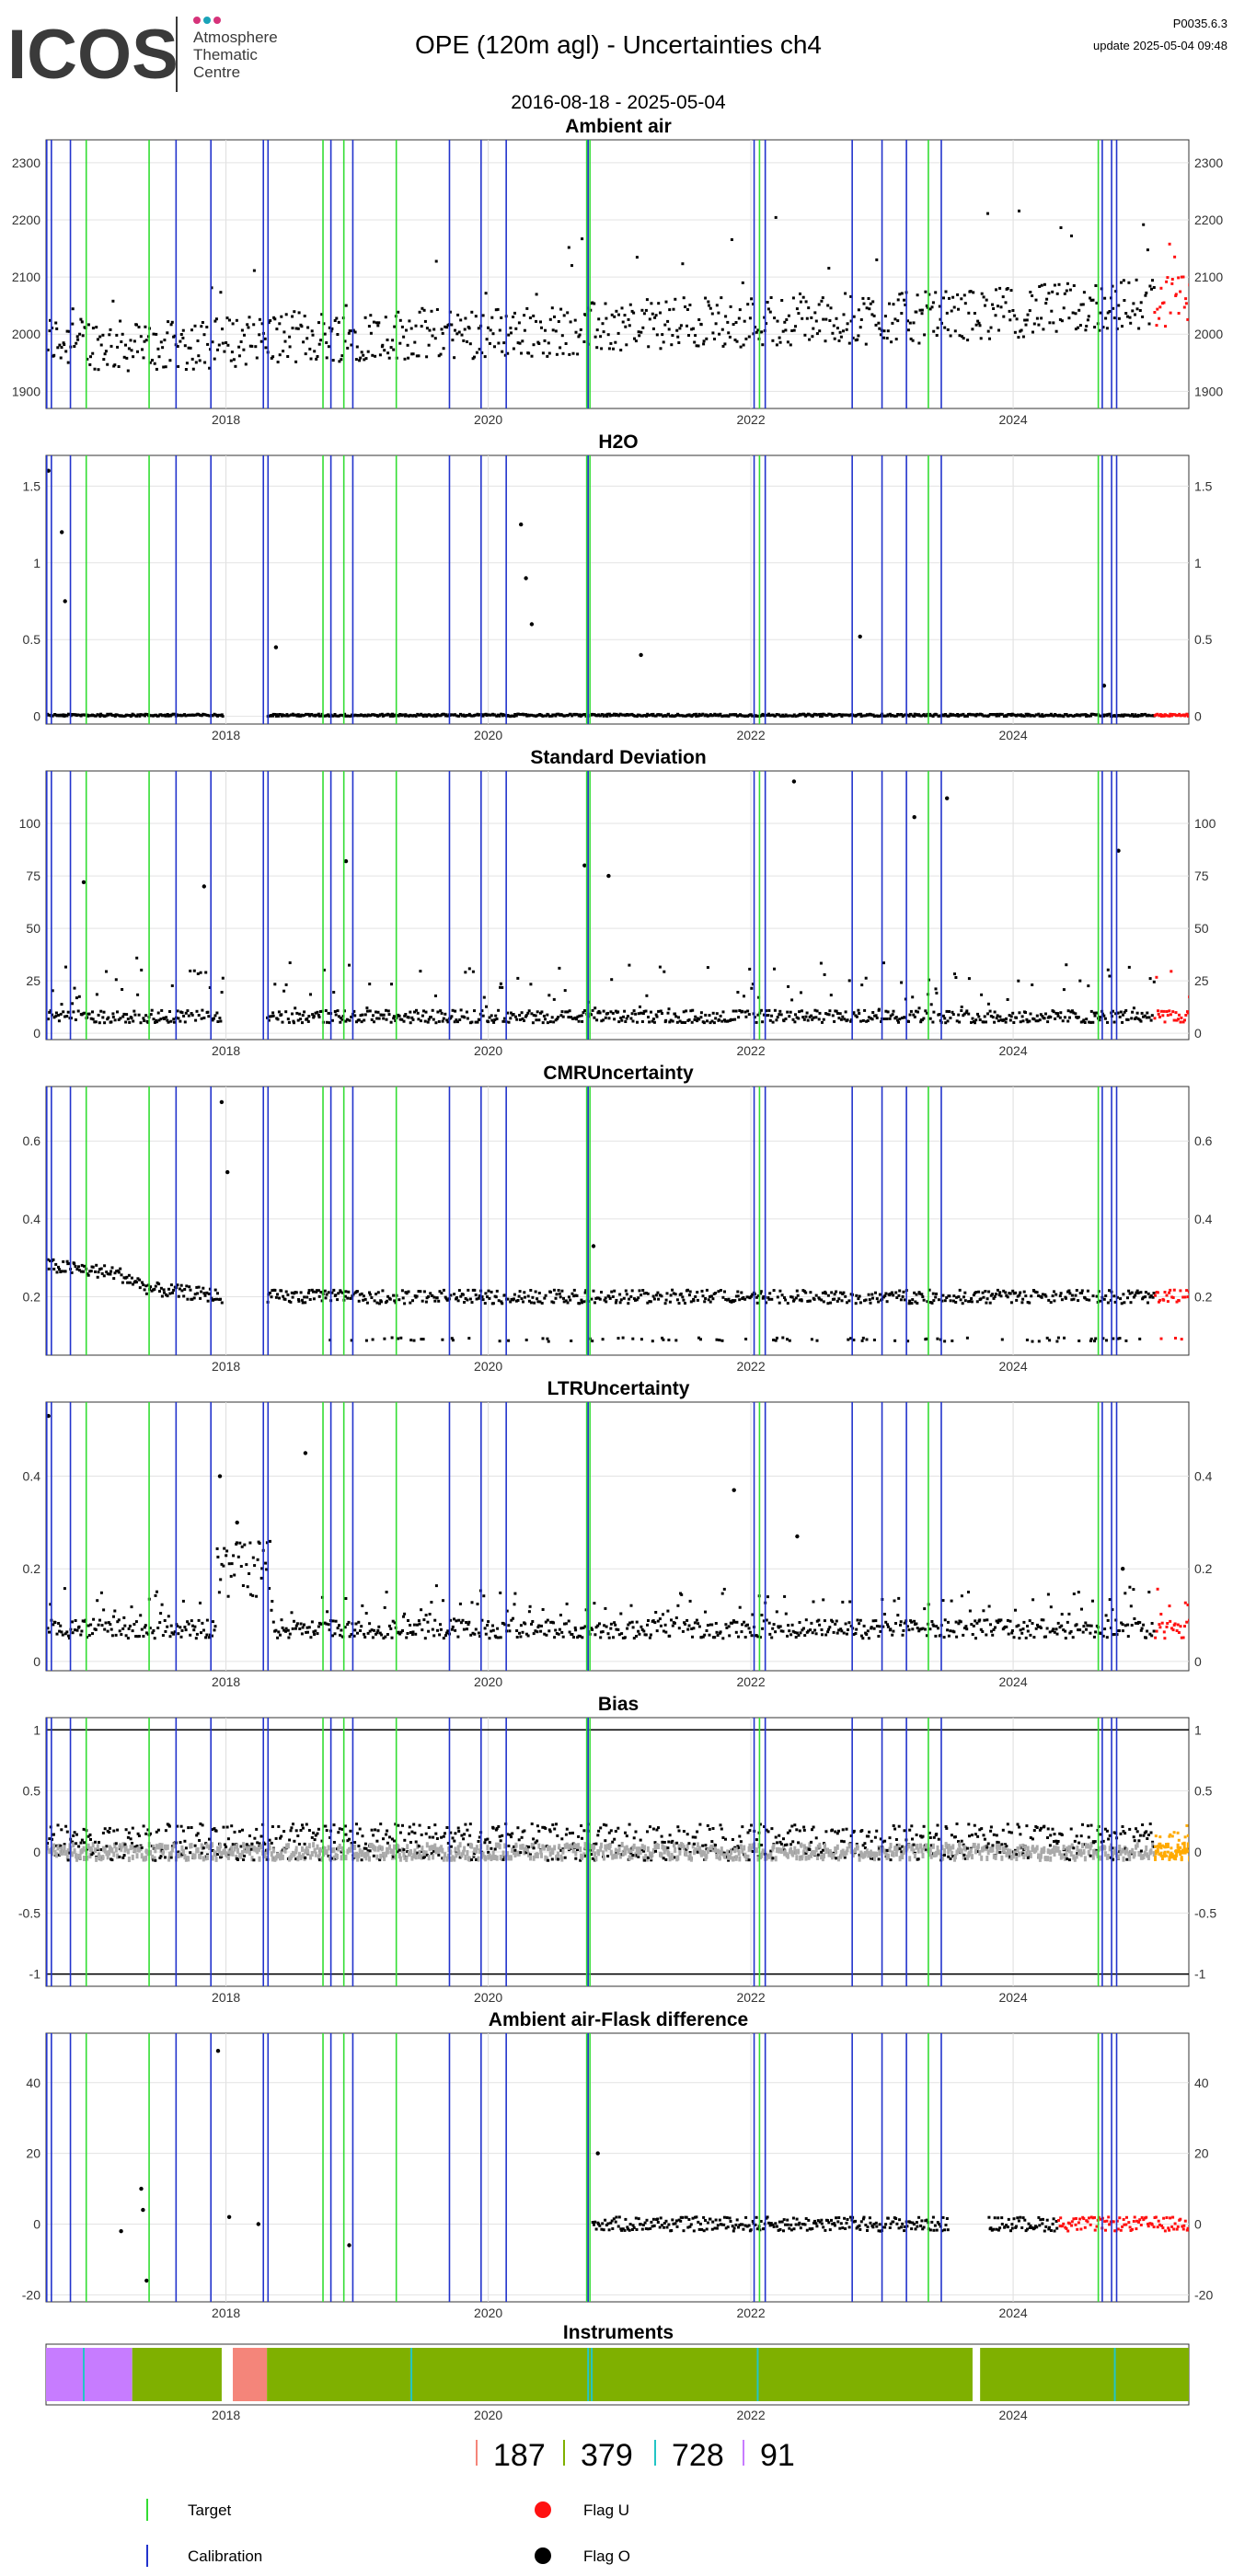 Image resolution: width=1233 pixels, height=2576 pixels. What do you see at coordinates (305, 1453) in the screenshot?
I see `data-point-notable` at bounding box center [305, 1453].